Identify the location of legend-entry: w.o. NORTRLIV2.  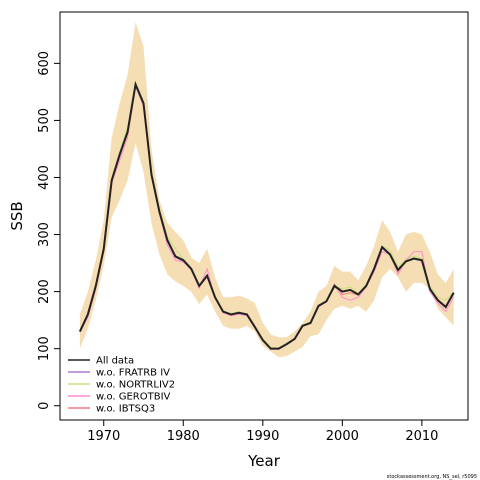
(135, 385).